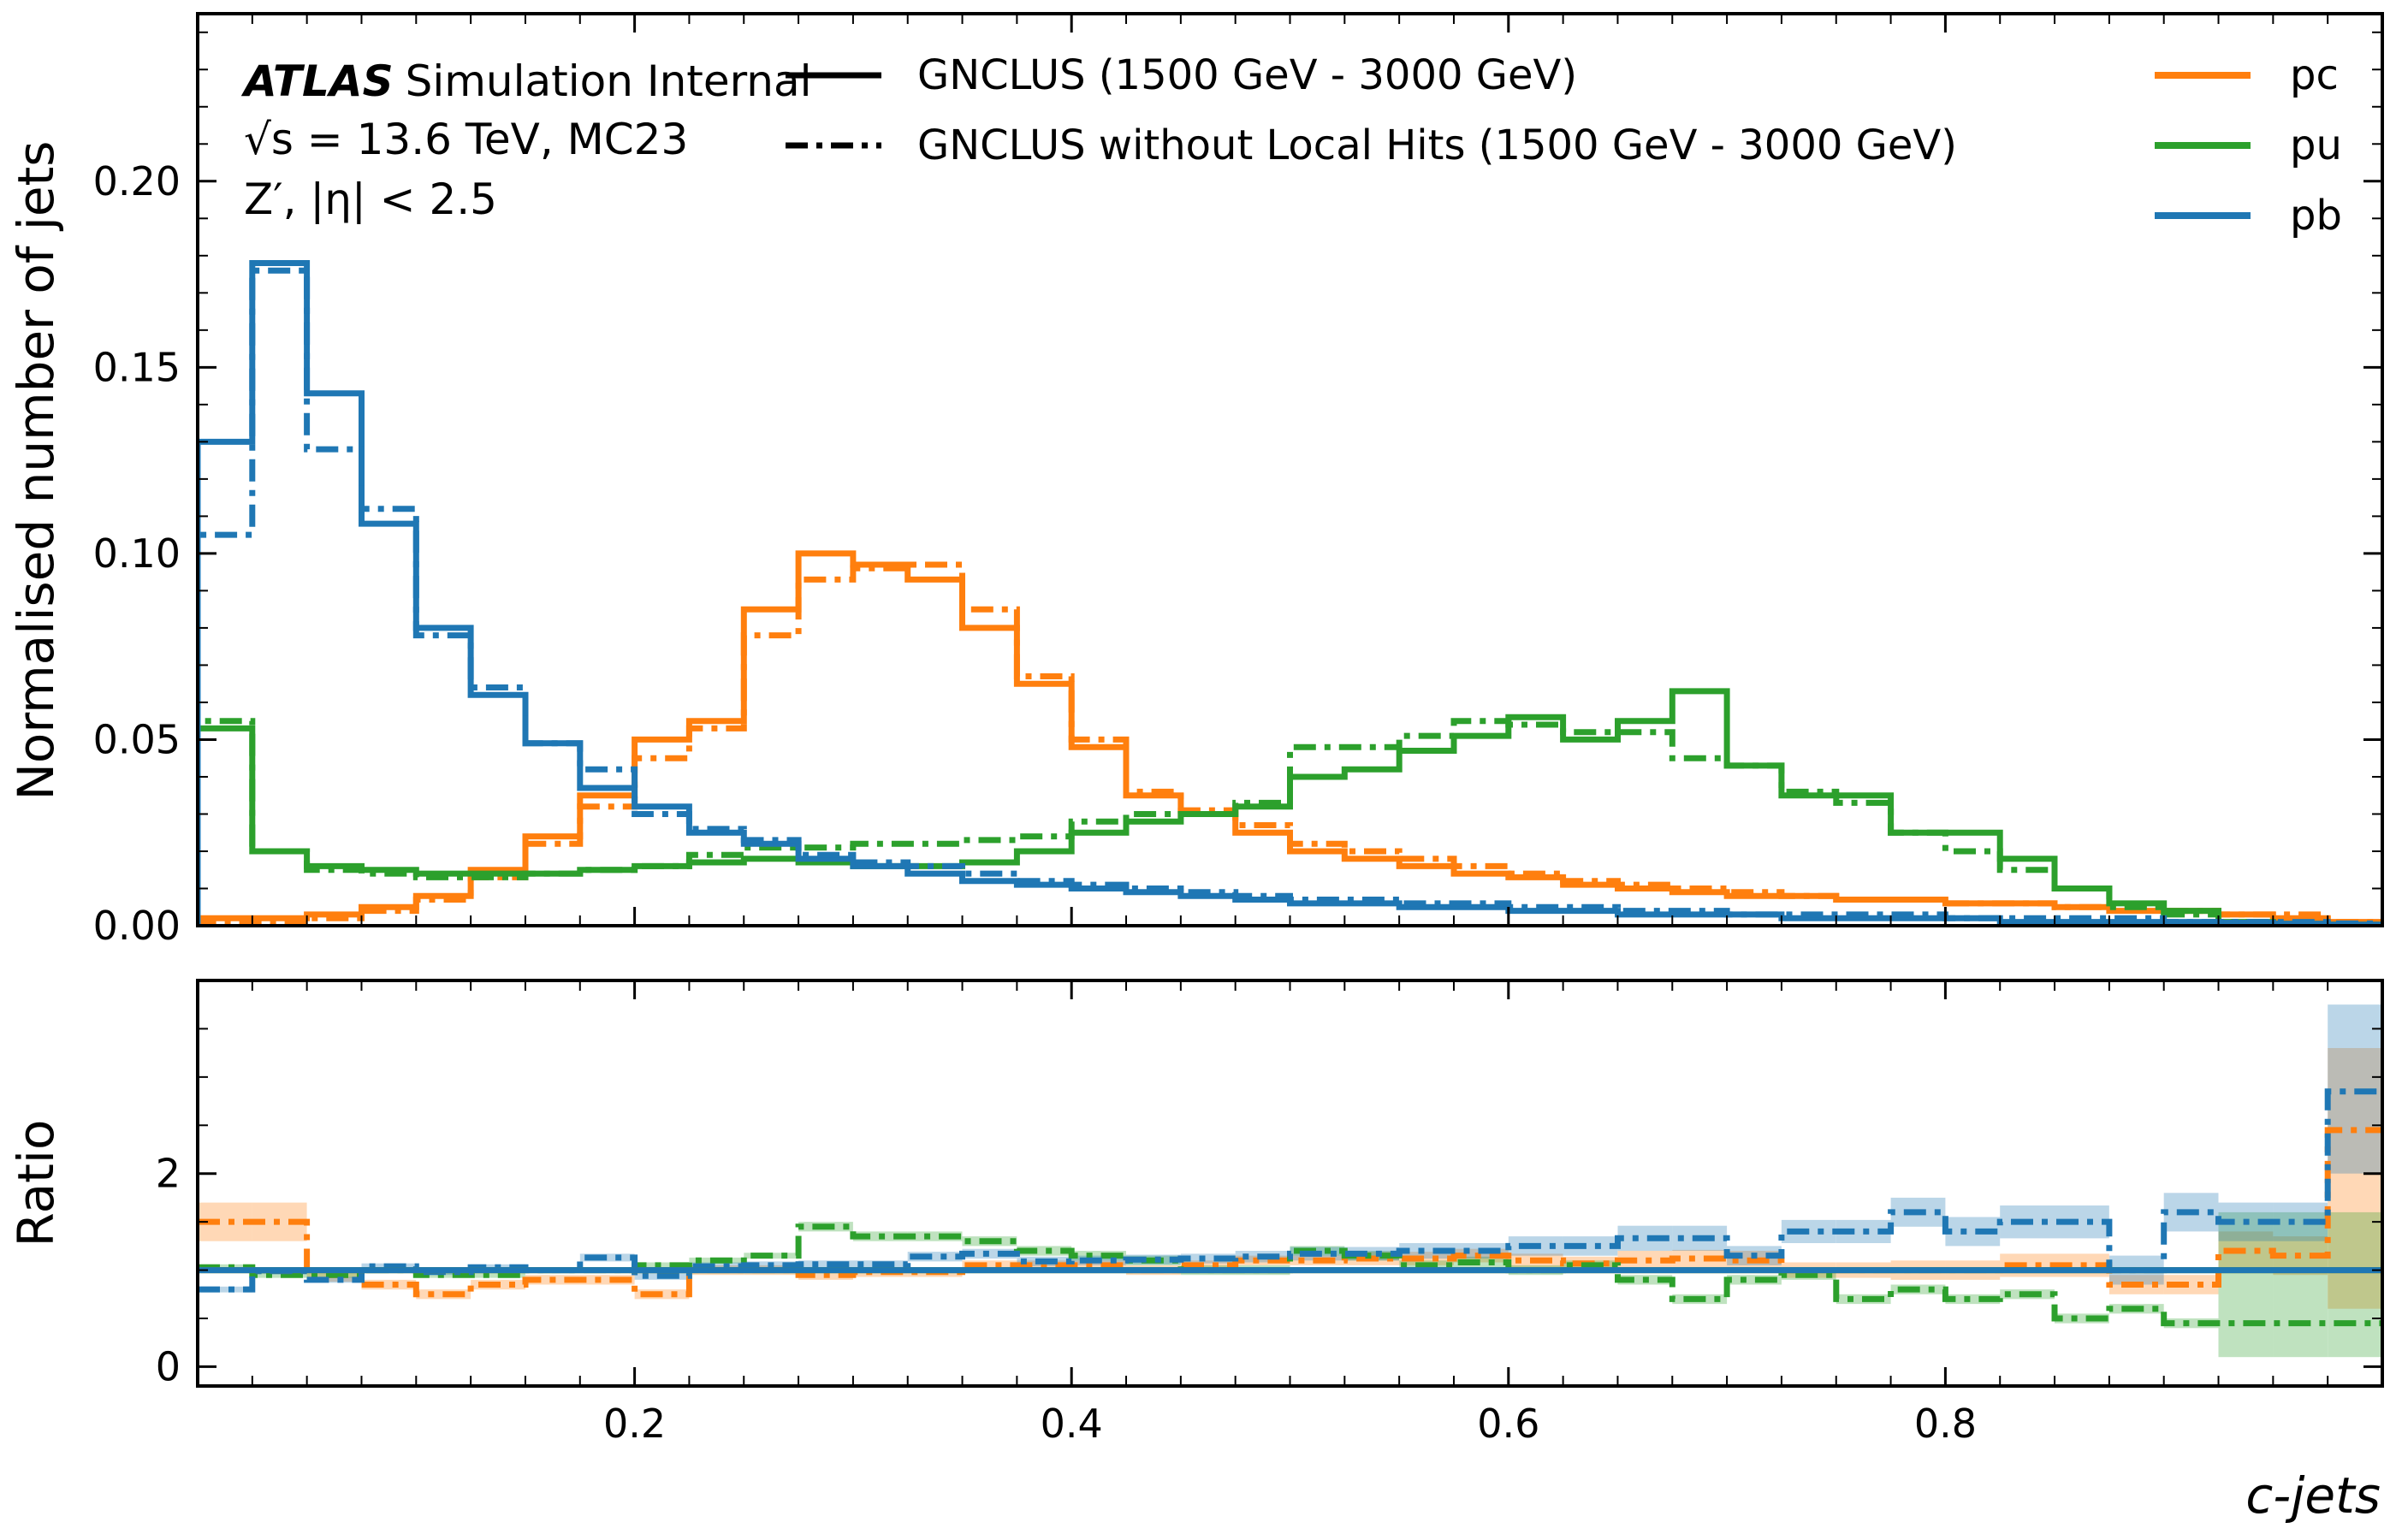  Describe the element at coordinates (2314, 75) in the screenshot. I see `legend-pc-label: pc` at that location.